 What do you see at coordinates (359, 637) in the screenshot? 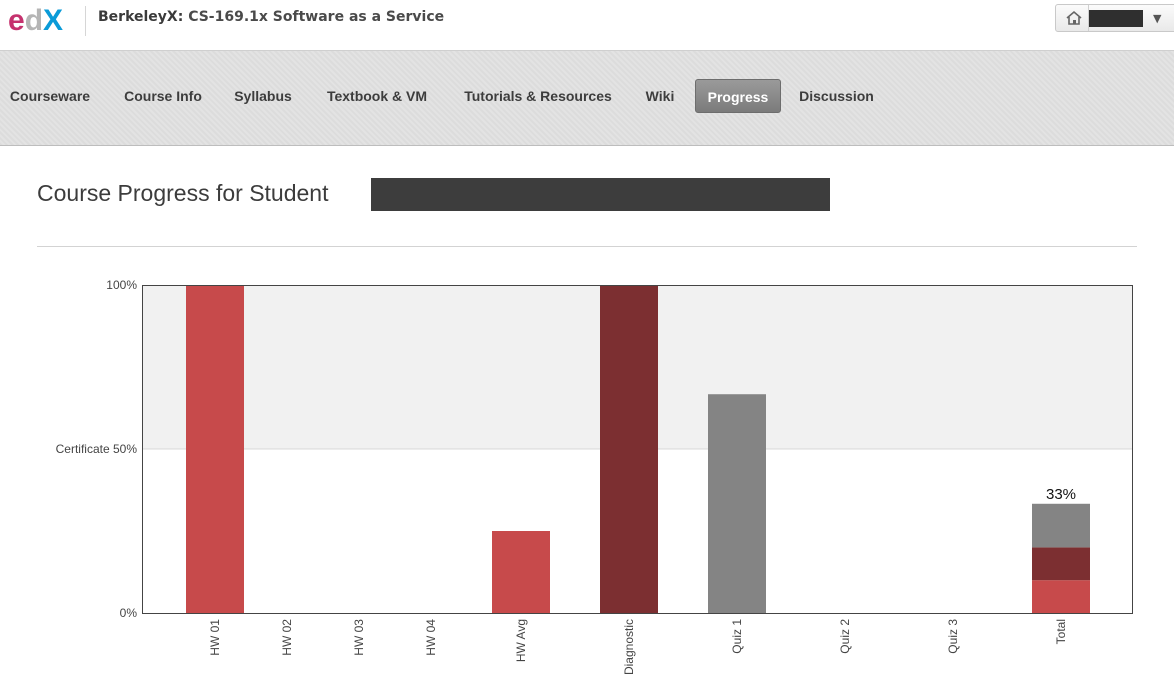
I see `x-tick-label: HW 03` at bounding box center [359, 637].